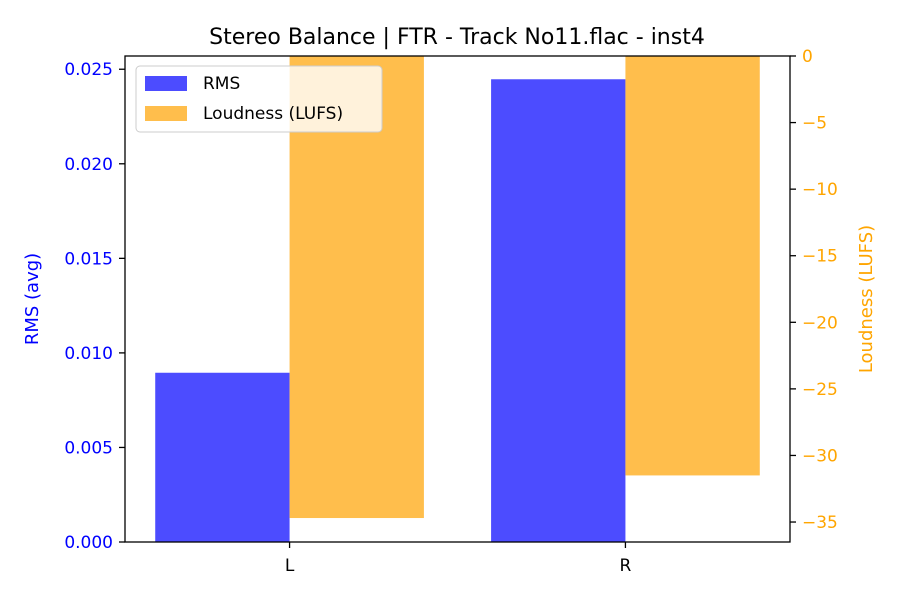 The width and height of the screenshot is (900, 600). I want to click on legend-box, so click(259, 99).